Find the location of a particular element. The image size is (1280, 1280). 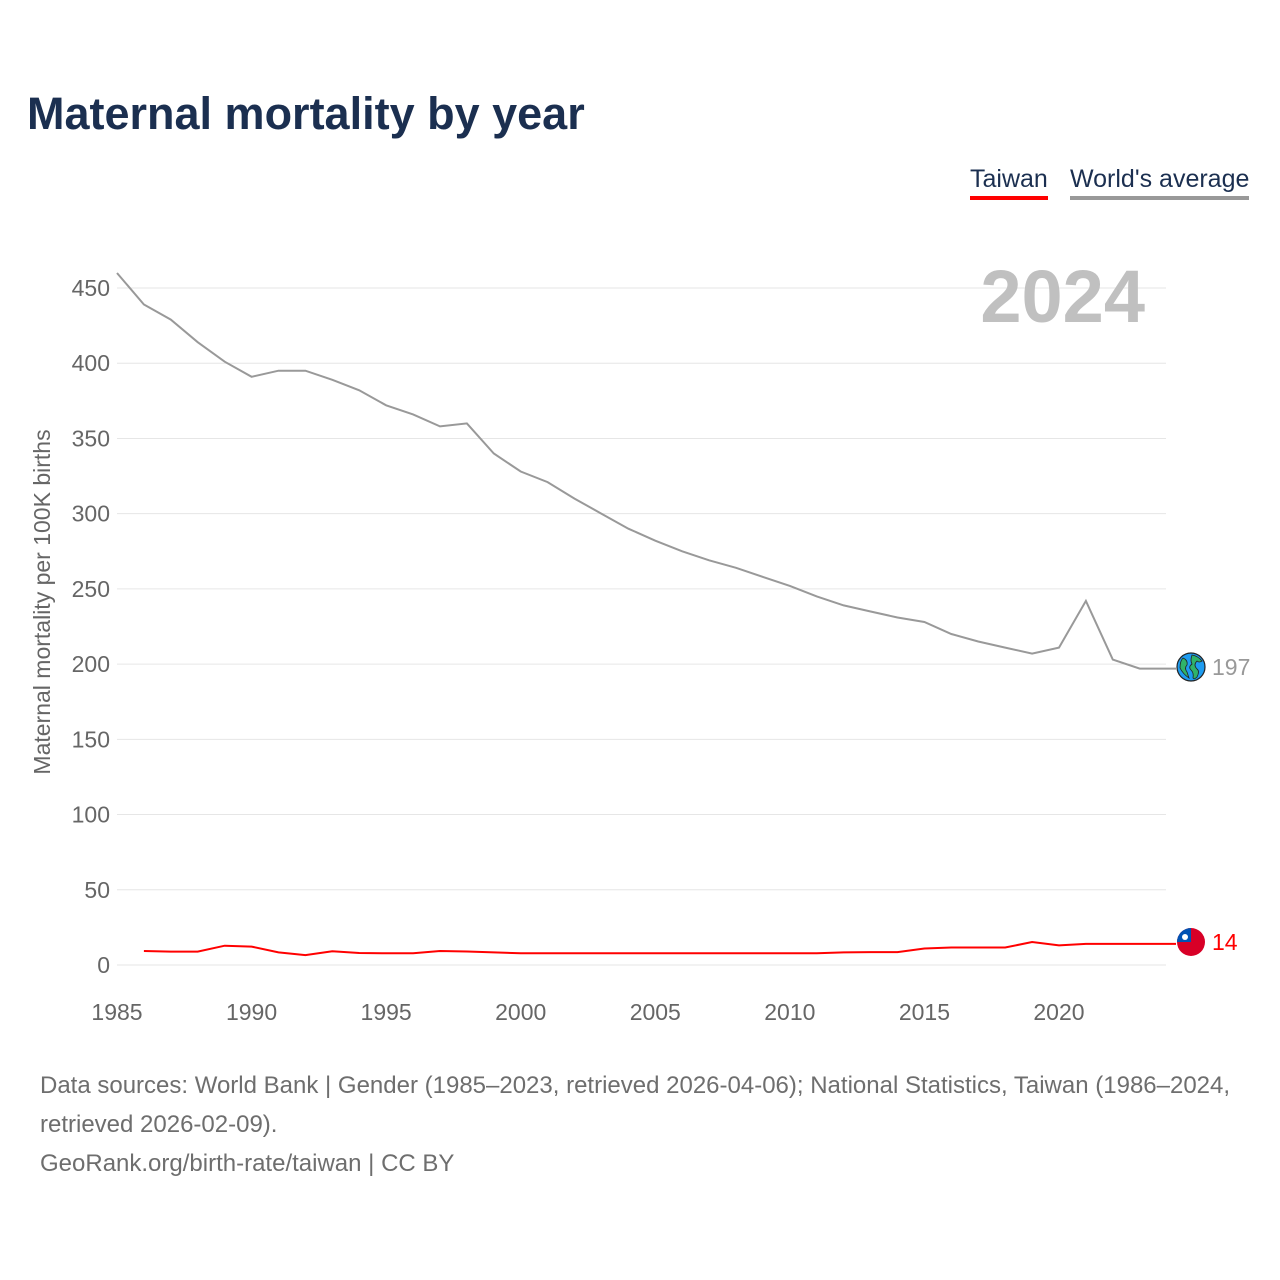

current-year-label: 2024 is located at coordinates (1062, 296).